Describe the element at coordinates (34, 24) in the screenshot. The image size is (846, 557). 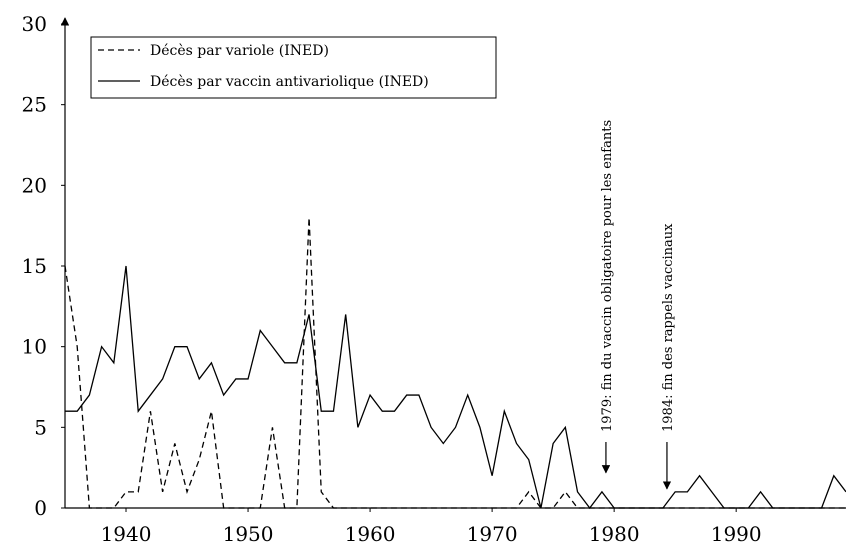
I see `y-tick-label: 30` at that location.